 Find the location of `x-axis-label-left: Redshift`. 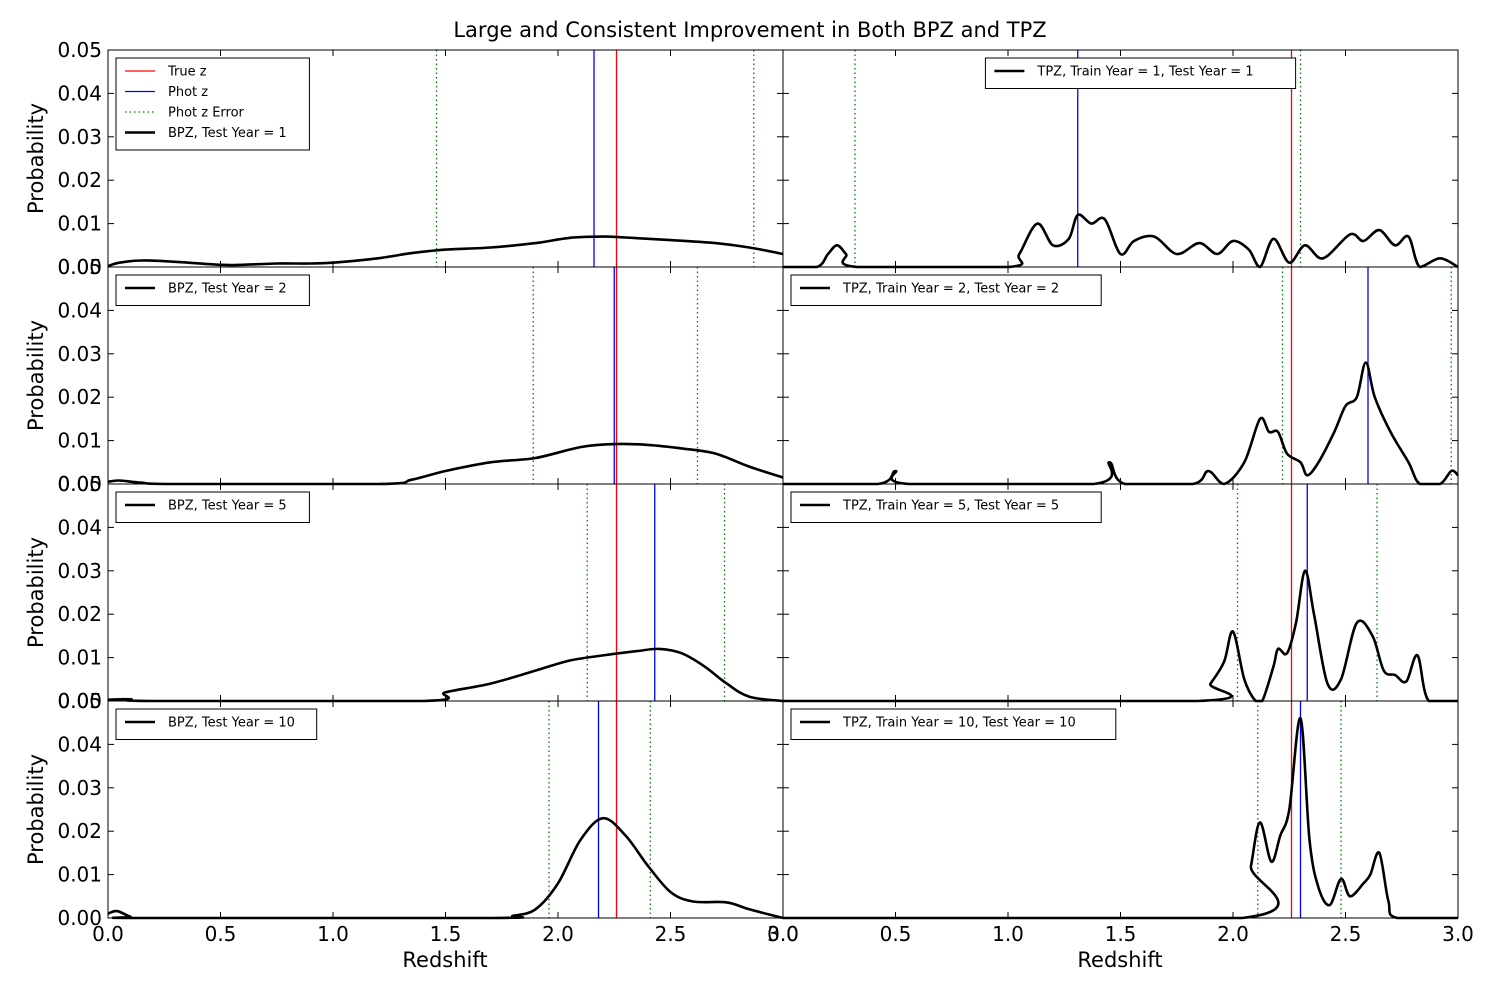

x-axis-label-left: Redshift is located at coordinates (444, 960).